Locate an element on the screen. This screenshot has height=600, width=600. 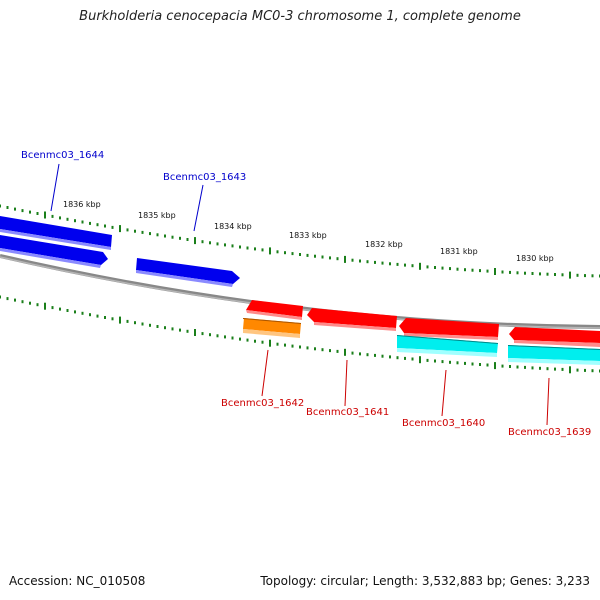
scale-tick-label: 1833 kbp is located at coordinates (308, 235).